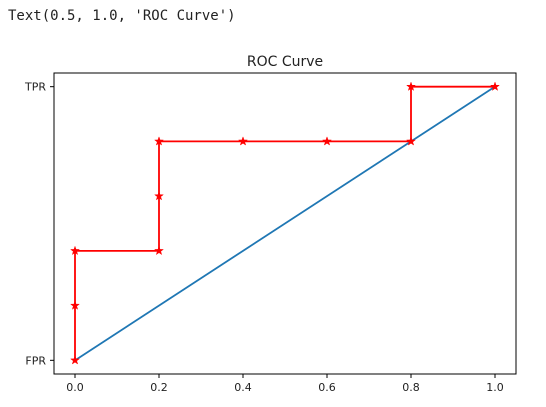 The height and width of the screenshot is (407, 546). I want to click on cell-output-text: Text(0.5, 1.0, 'ROC Curve'), so click(122, 16).